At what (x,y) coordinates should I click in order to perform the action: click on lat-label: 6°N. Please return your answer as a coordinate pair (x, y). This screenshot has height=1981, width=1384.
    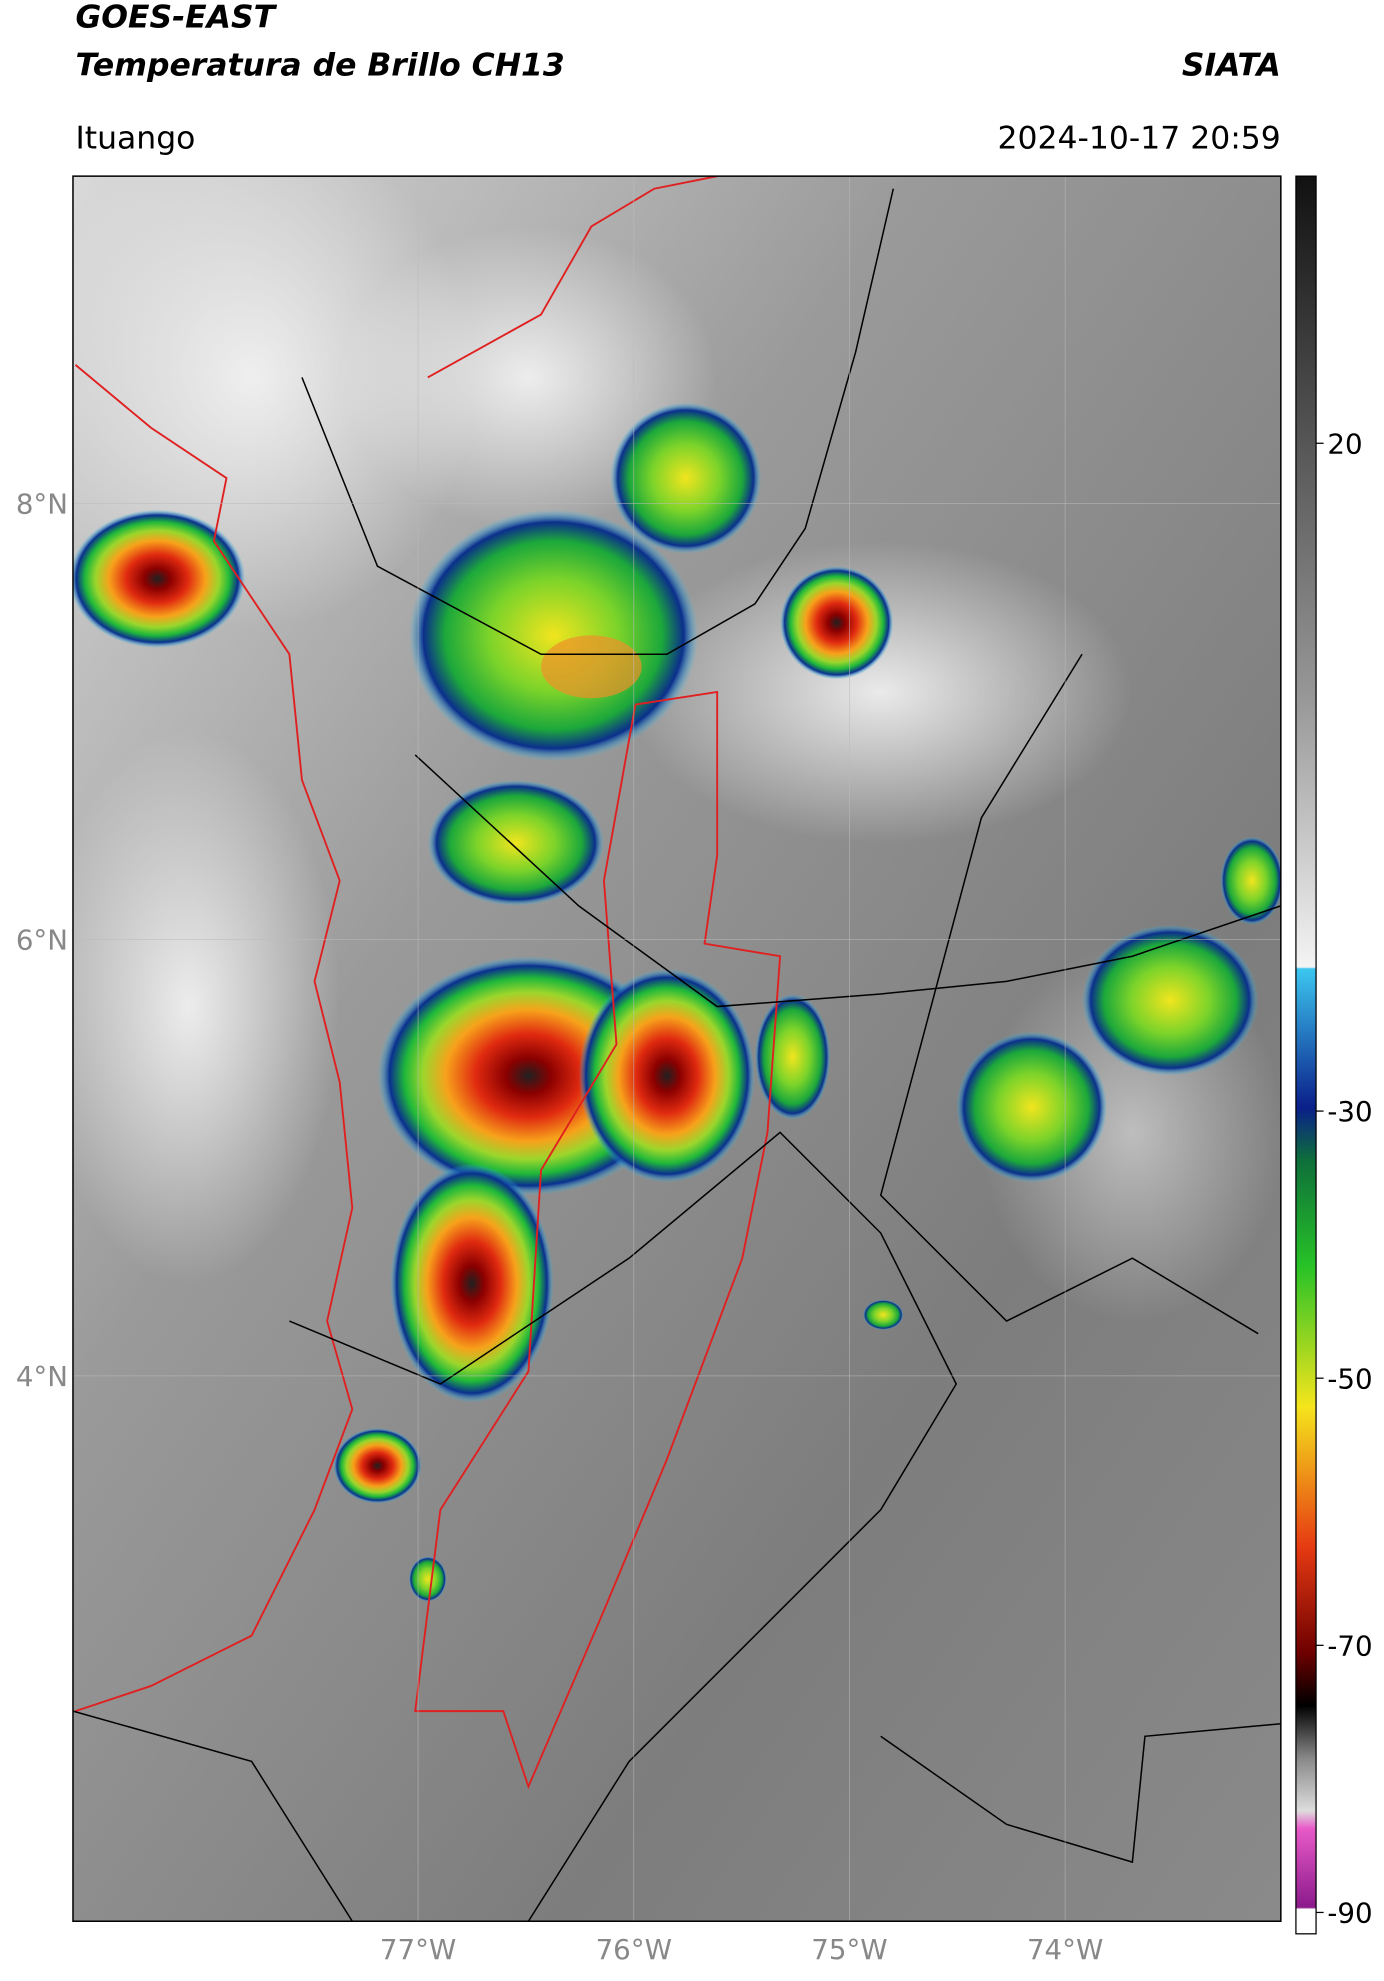
    Looking at the image, I should click on (42, 940).